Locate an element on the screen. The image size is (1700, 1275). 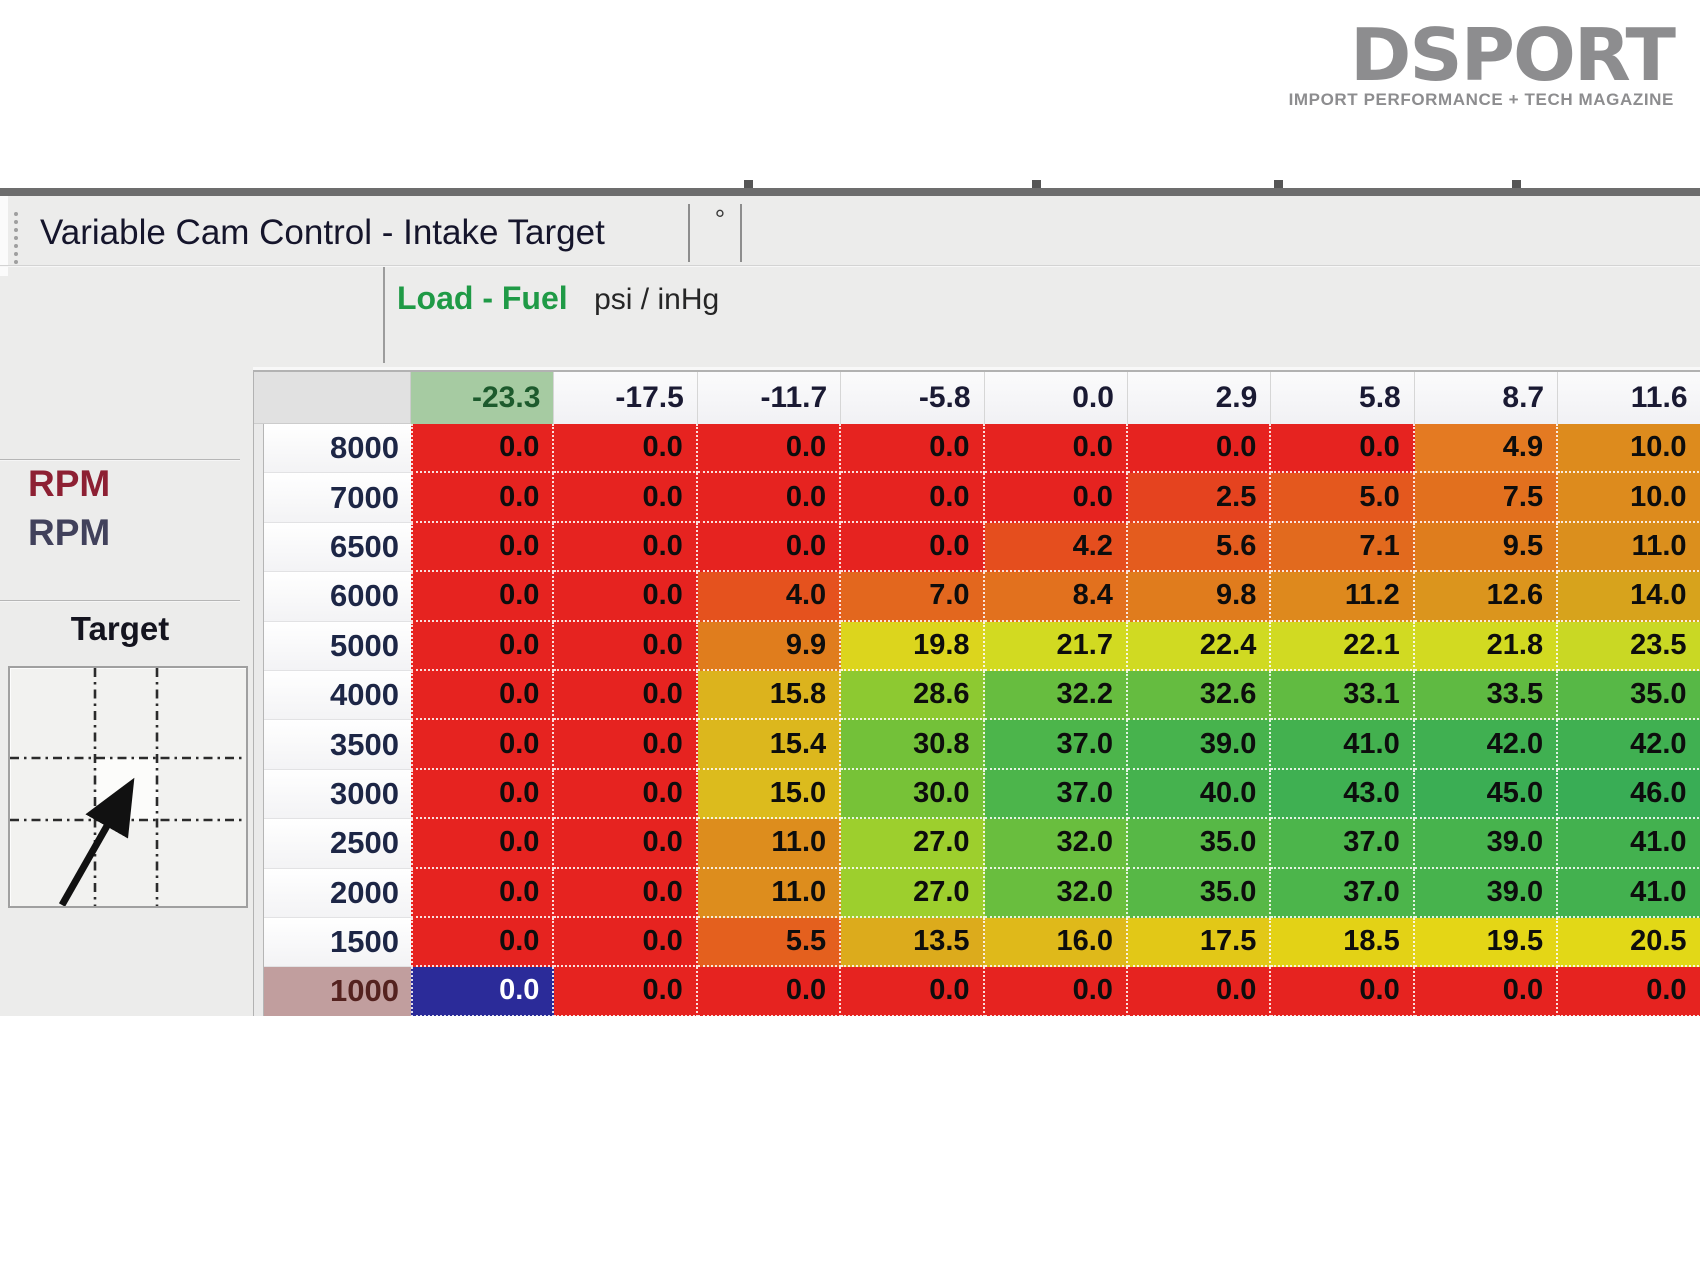
table-cell: 20.5 is located at coordinates (1629, 942).